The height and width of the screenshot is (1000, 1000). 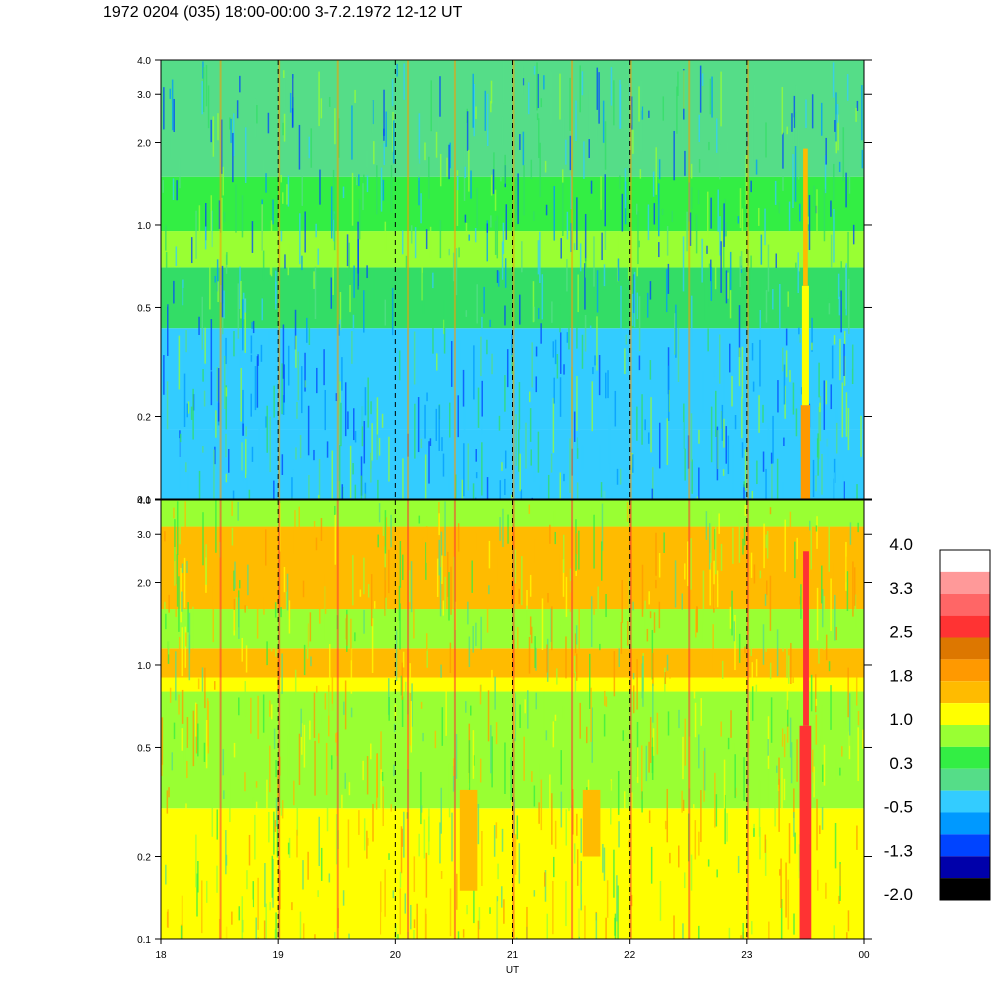 I want to click on y-tick-label: 2.0, so click(x=144, y=143).